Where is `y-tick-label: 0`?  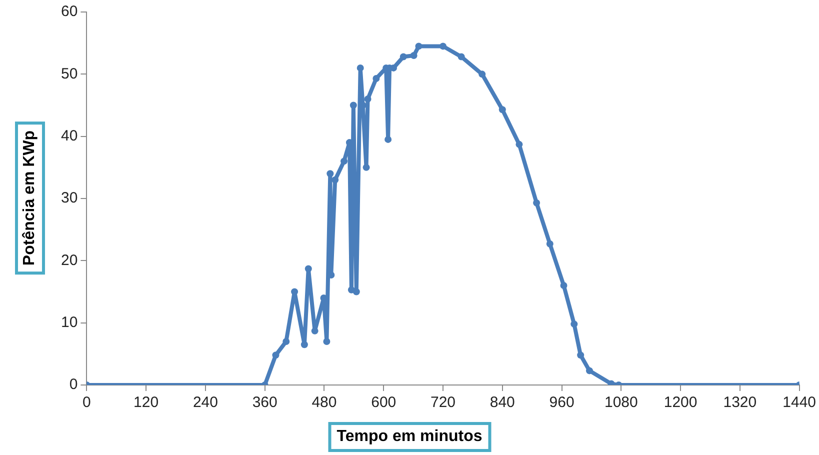 y-tick-label: 0 is located at coordinates (73, 385).